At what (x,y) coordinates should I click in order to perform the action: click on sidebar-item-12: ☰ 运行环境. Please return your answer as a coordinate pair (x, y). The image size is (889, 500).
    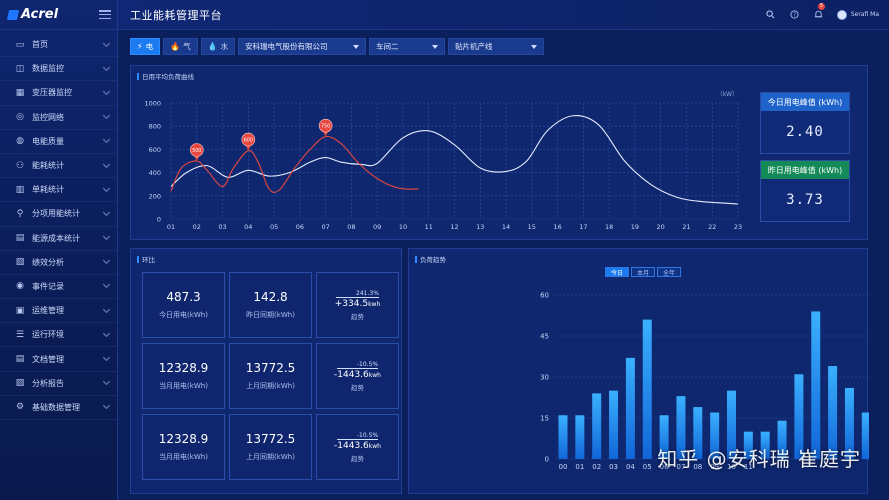
    Looking at the image, I should click on (58, 335).